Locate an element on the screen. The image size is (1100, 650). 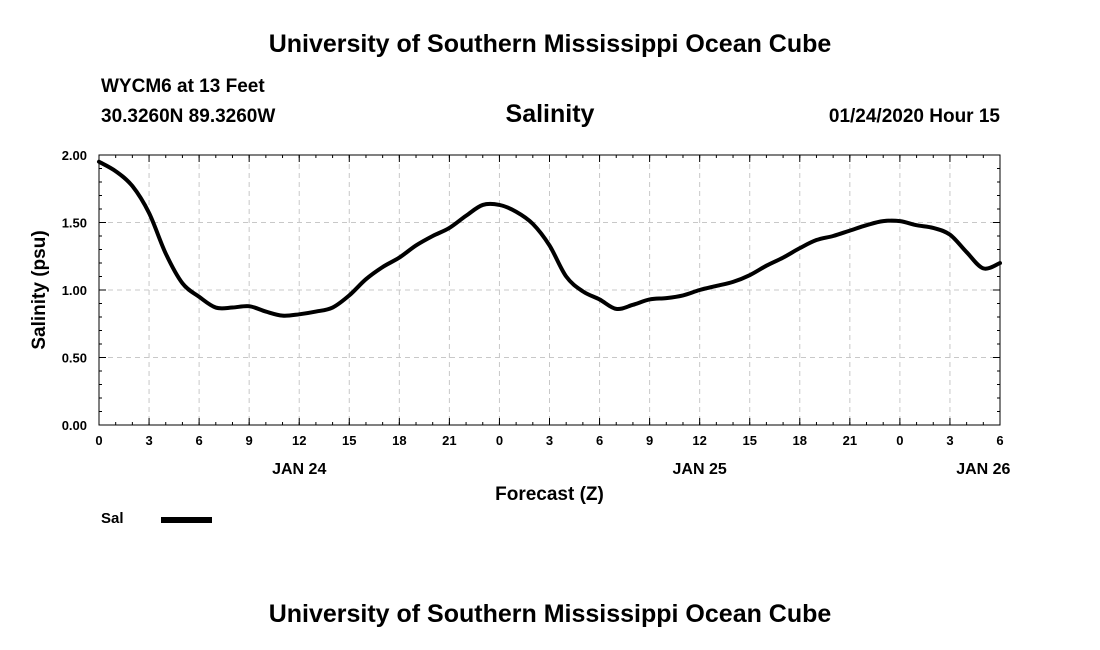
y-axis-label: Salinity (psu) is located at coordinates (39, 289).